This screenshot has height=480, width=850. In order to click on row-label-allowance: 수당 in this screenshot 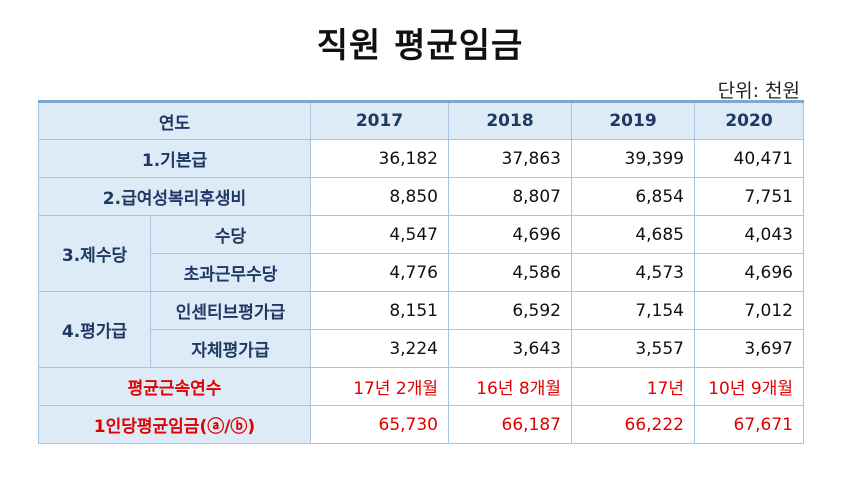, I will do `click(230, 234)`.